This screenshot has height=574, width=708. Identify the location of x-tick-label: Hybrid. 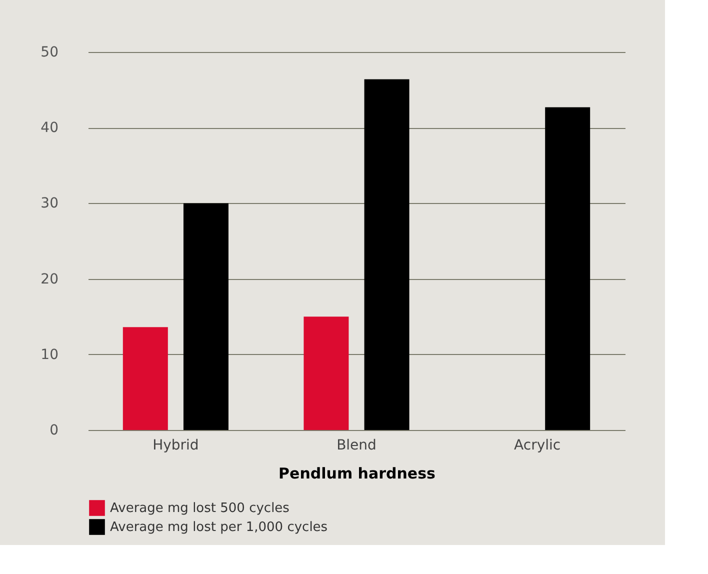
(175, 446).